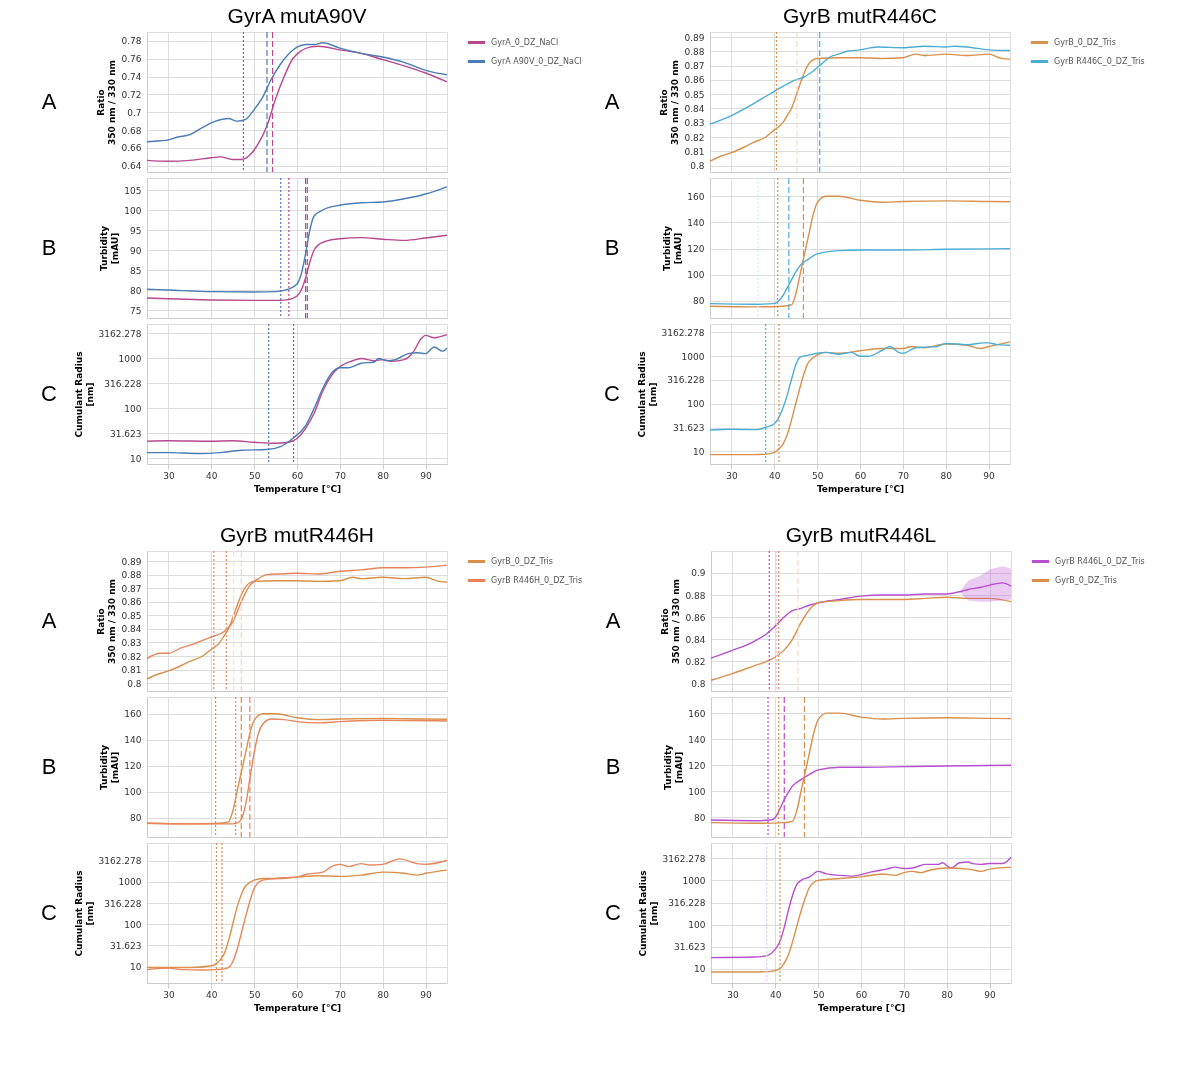 This screenshot has width=1185, height=1088. What do you see at coordinates (131, 94) in the screenshot?
I see `y-tick-label: 0.72` at bounding box center [131, 94].